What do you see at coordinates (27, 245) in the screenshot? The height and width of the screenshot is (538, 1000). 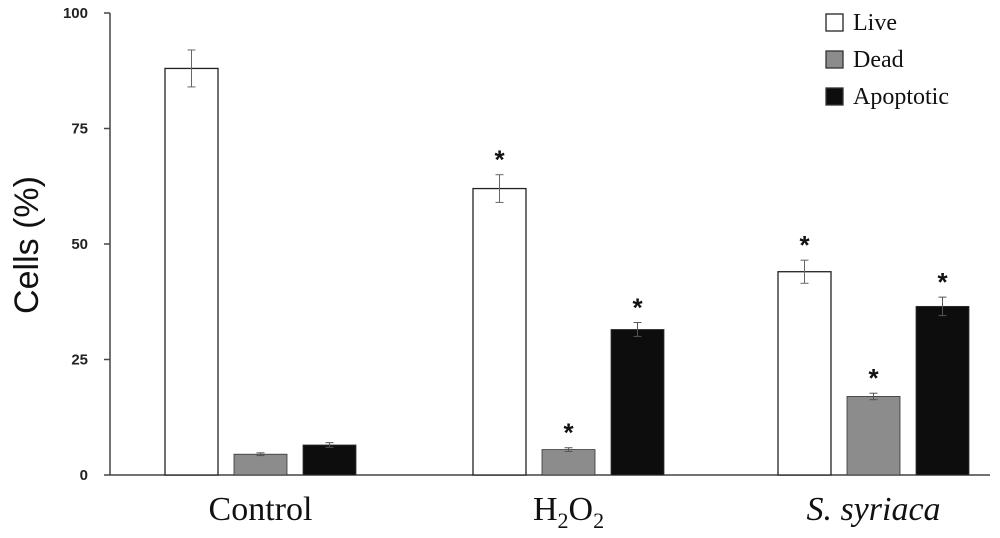 I see `y-axis-label: Cells (%)` at bounding box center [27, 245].